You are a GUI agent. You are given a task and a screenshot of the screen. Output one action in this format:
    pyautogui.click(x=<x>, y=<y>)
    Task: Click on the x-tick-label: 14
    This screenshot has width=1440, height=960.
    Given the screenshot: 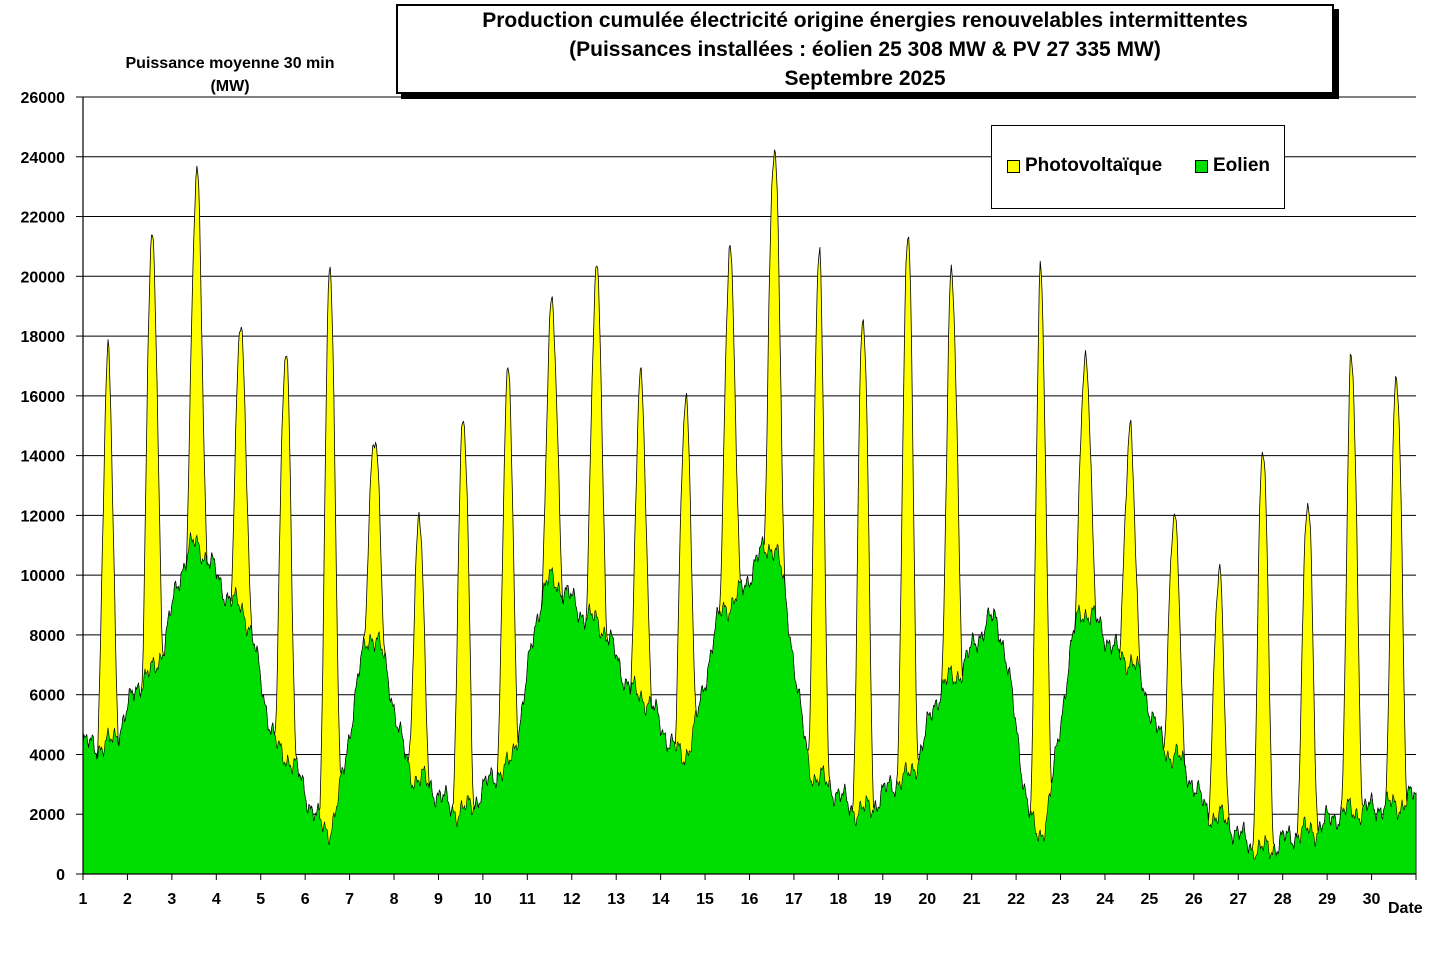 What is the action you would take?
    pyautogui.click(x=661, y=899)
    